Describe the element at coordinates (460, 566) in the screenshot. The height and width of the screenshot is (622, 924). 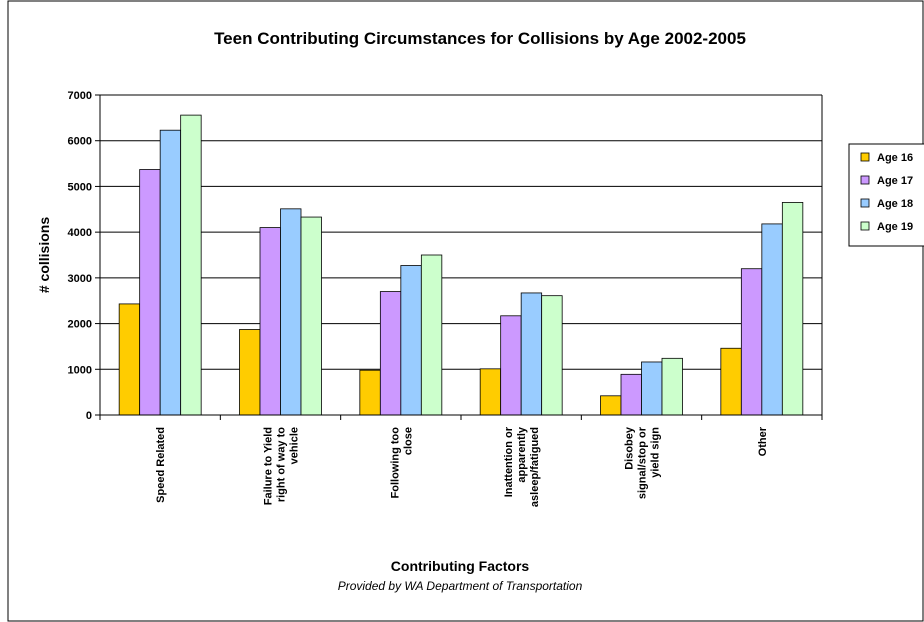
I see `x-axis-title: Contributing Factors` at that location.